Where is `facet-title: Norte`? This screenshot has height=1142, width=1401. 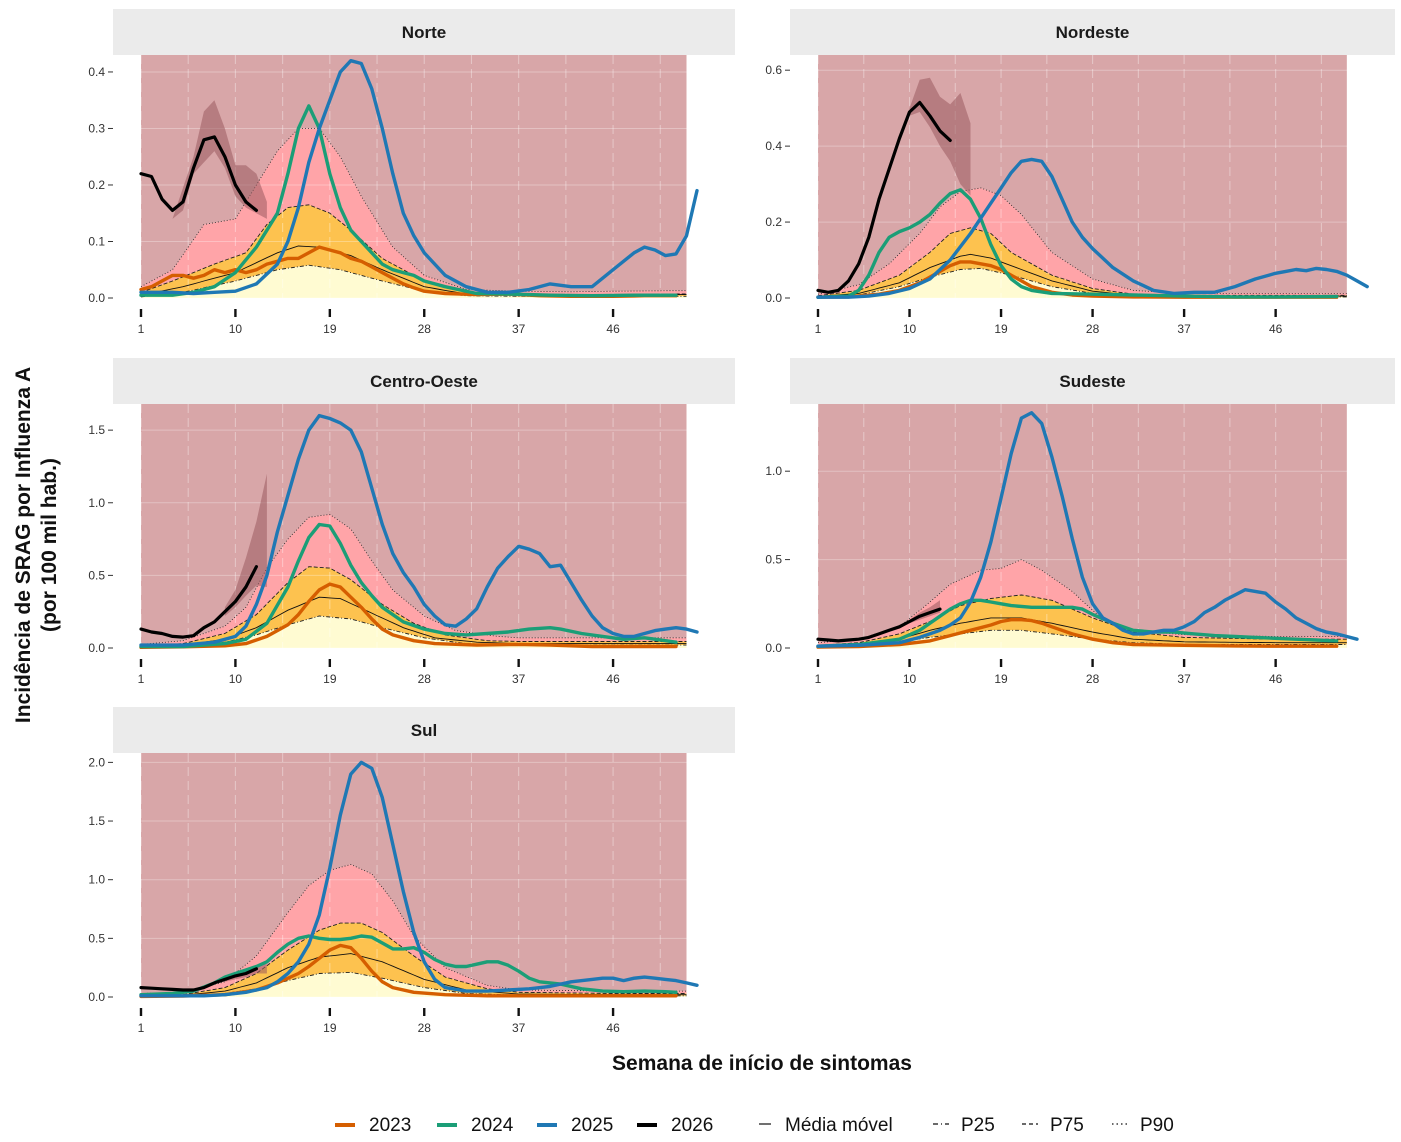 facet-title: Norte is located at coordinates (424, 32).